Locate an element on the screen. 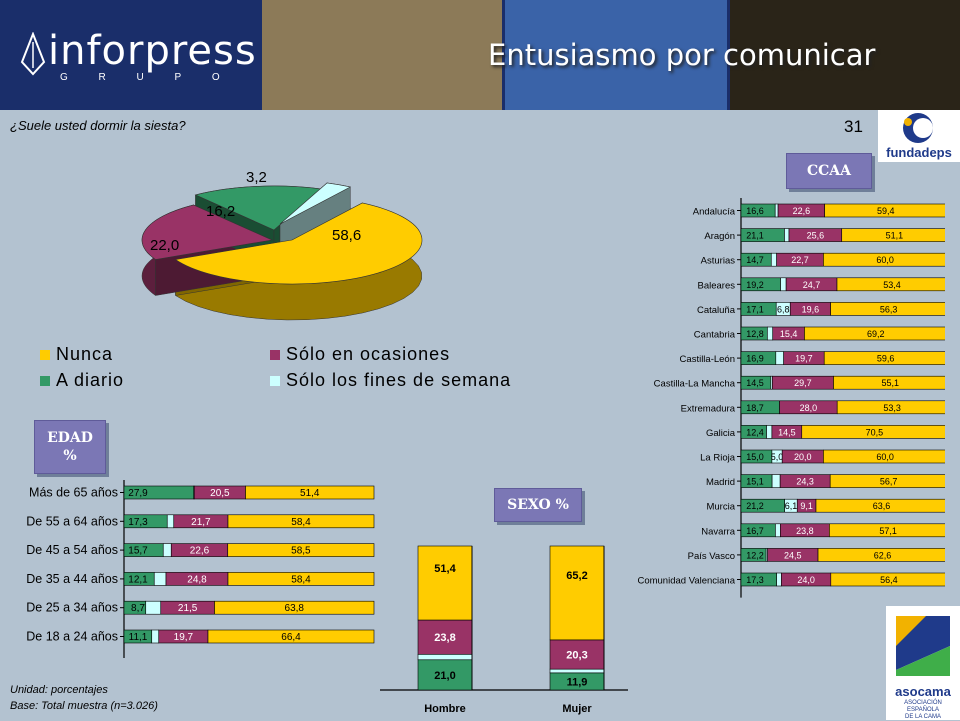  bar-label-nunca: 63,6 is located at coordinates (882, 506).